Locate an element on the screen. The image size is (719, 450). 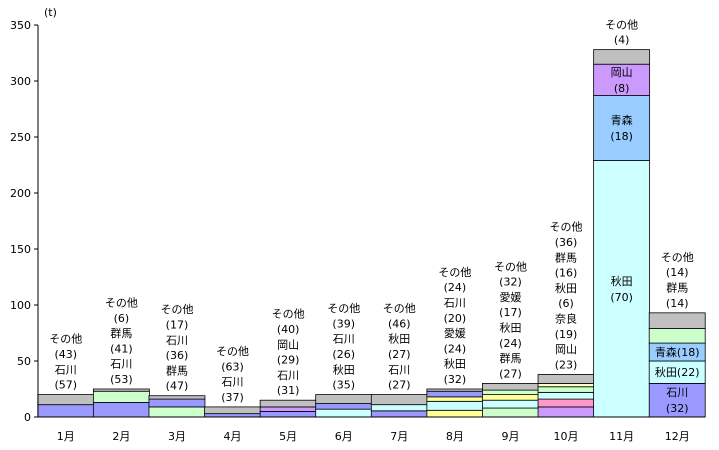
x-tick-label: 10月 is located at coordinates (566, 436).